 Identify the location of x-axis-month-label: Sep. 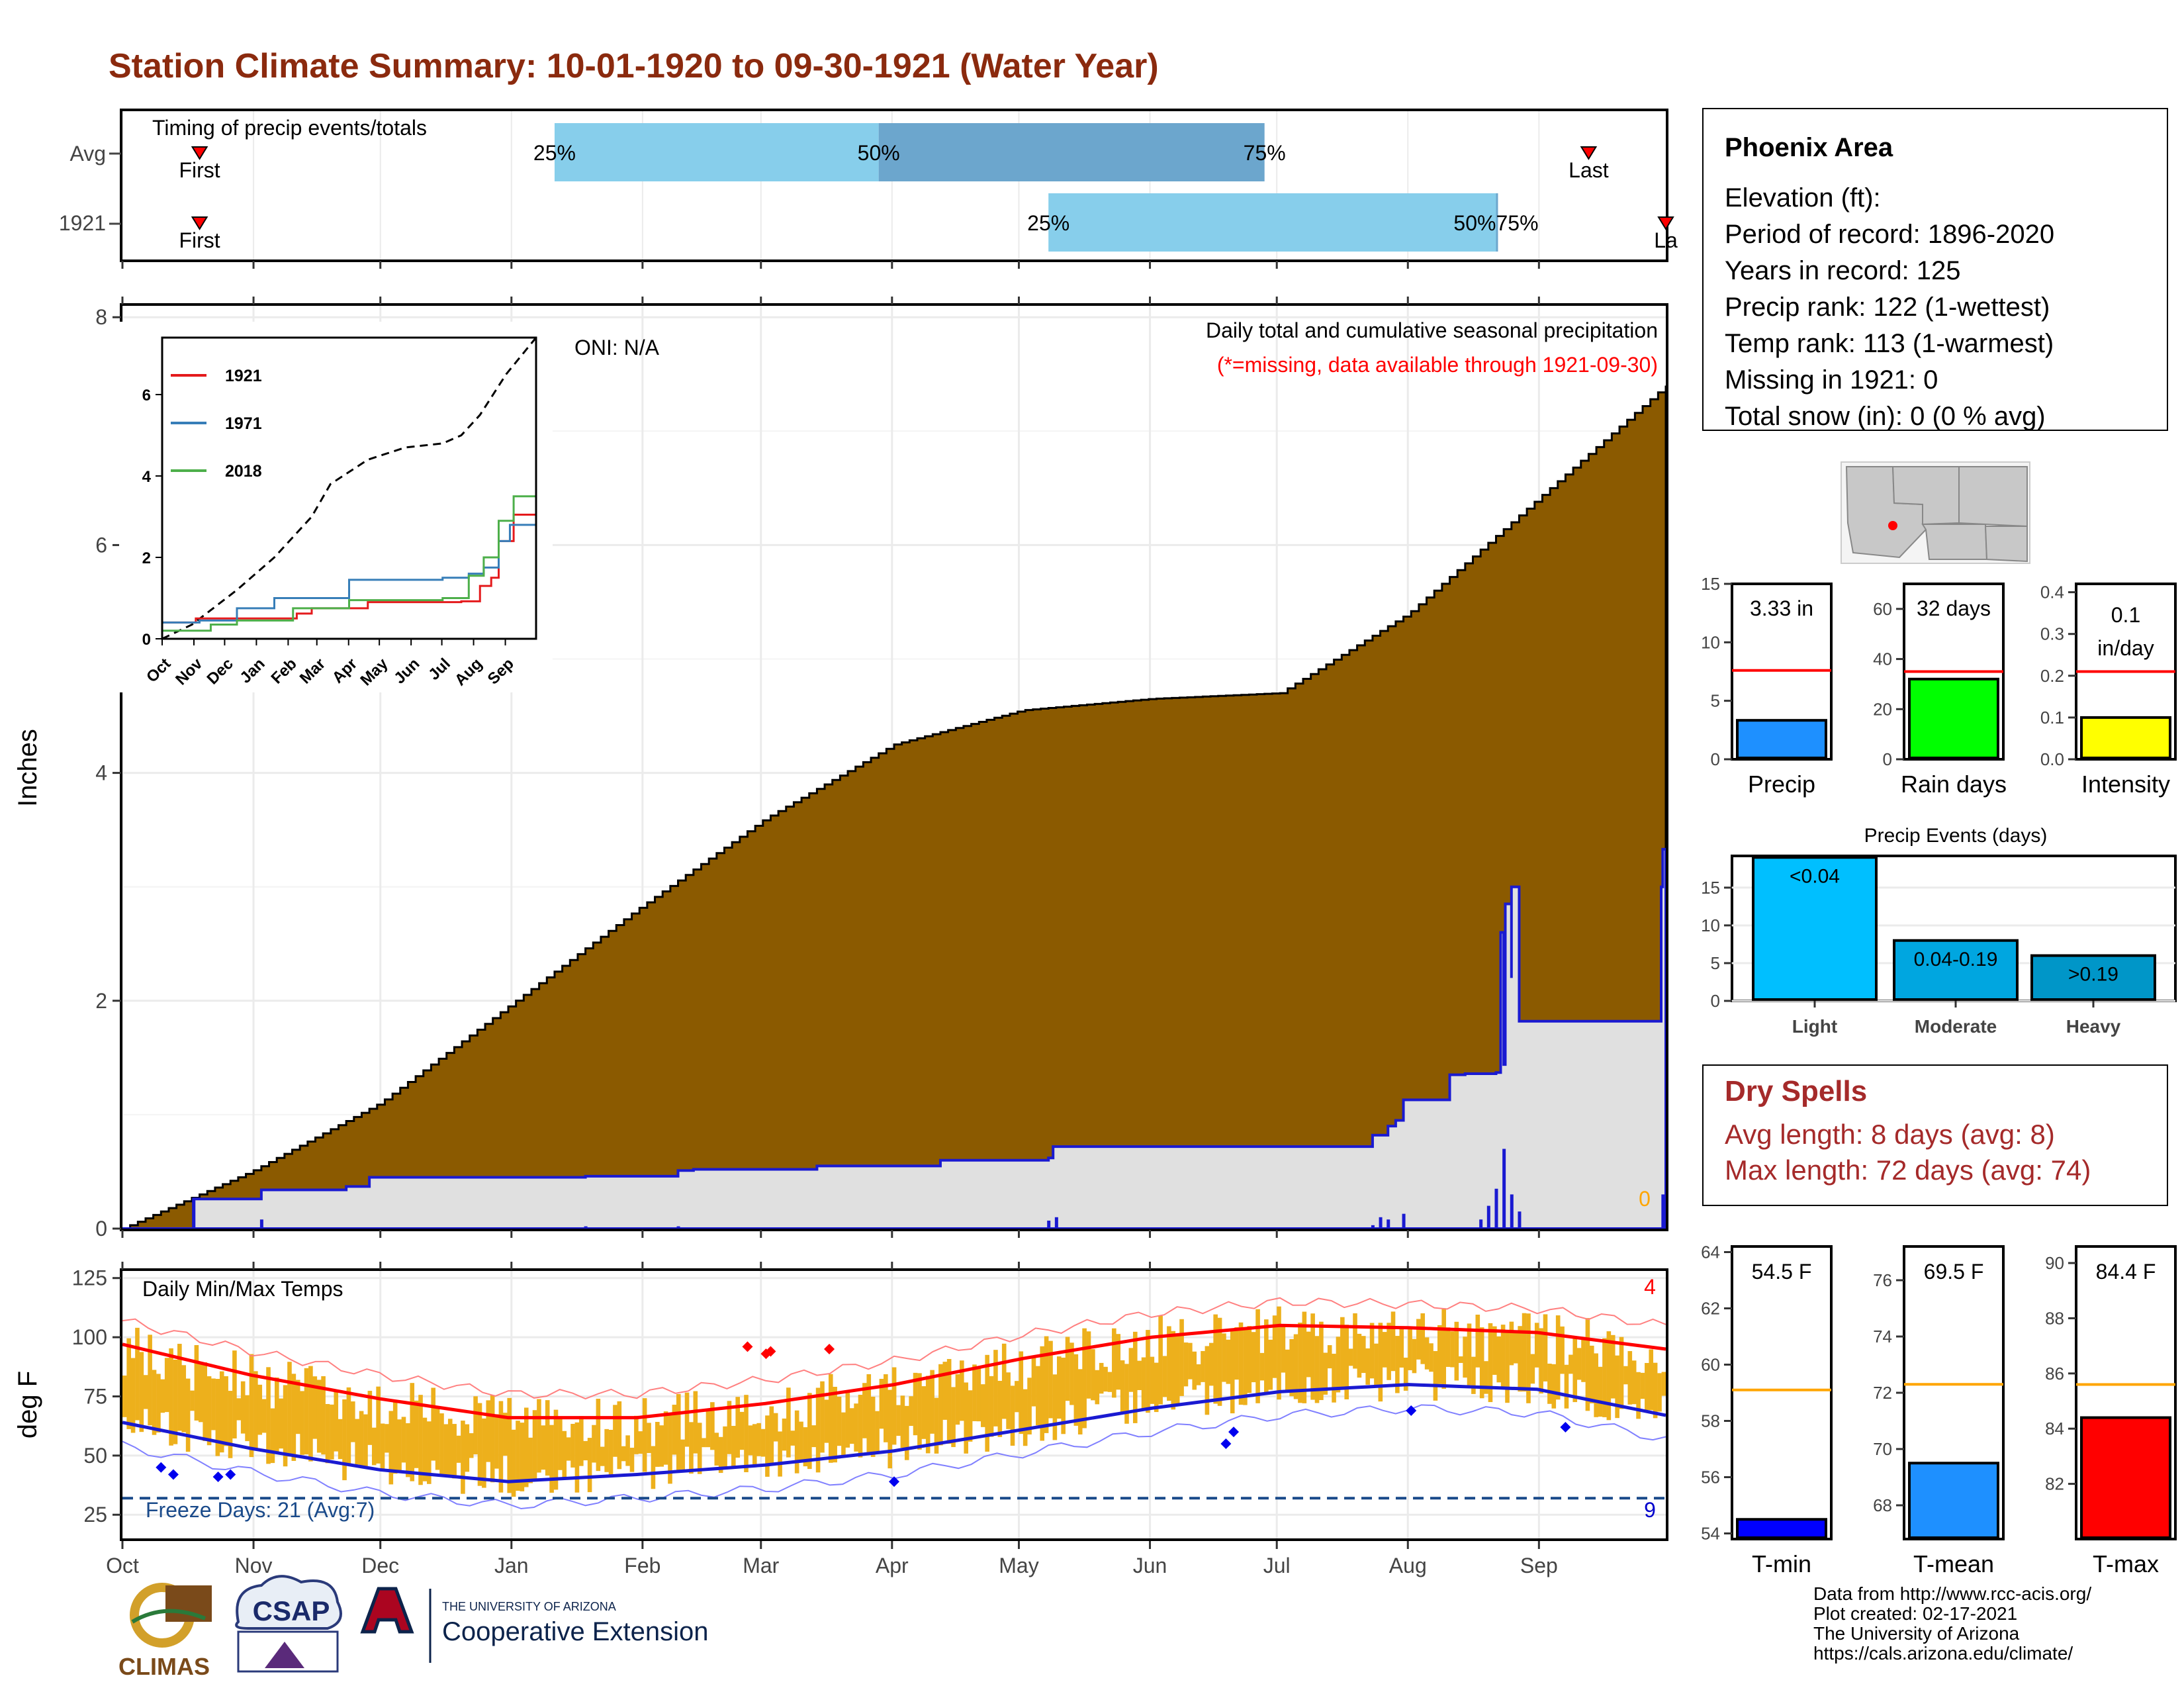
(1539, 1565).